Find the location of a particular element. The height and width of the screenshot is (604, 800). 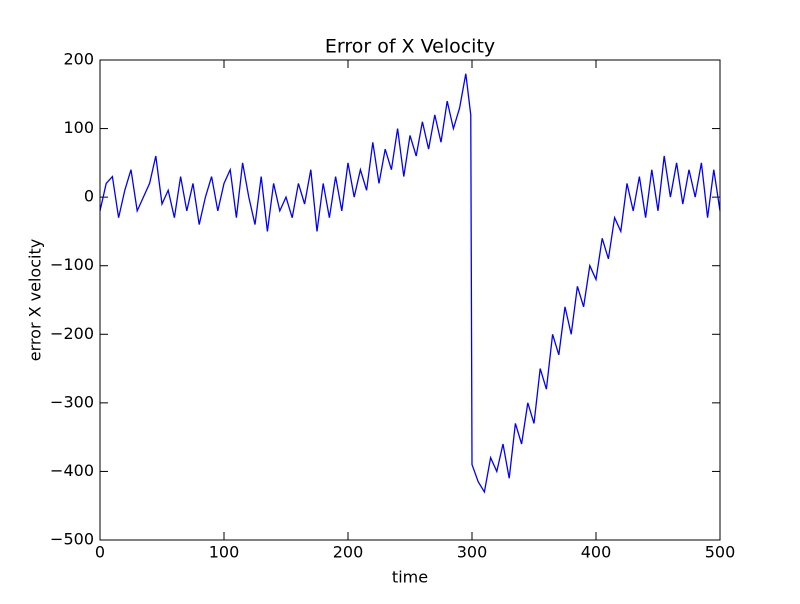

x-axis-label: time is located at coordinates (410, 577).